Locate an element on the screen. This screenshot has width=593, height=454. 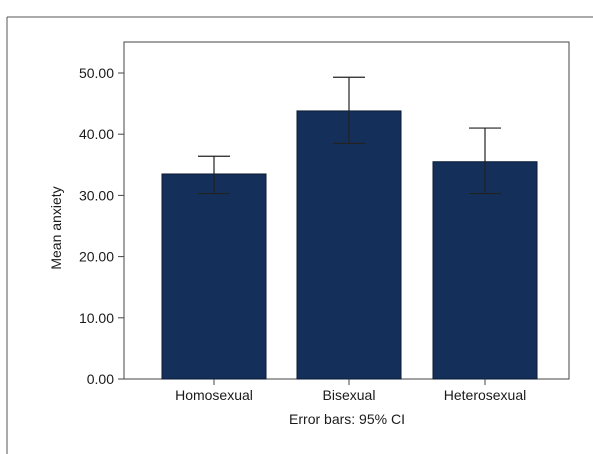
x-tick-label: Bisexual is located at coordinates (349, 395).